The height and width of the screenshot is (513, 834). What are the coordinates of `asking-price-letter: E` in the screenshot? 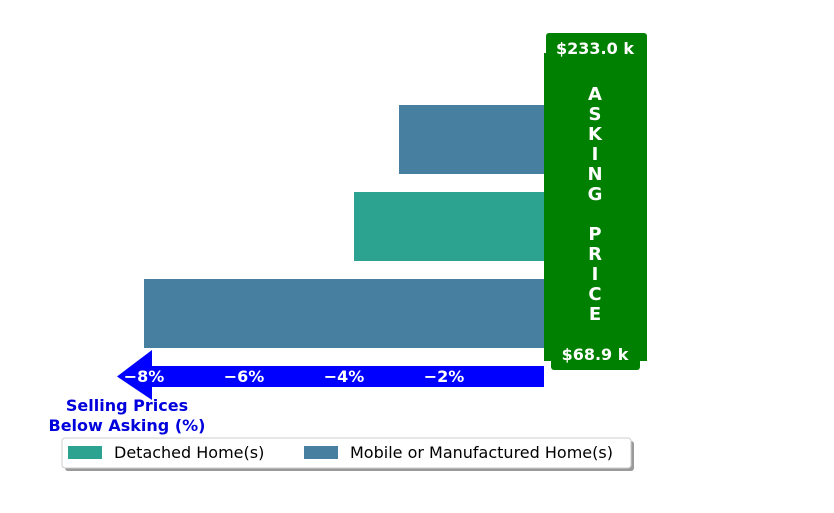 It's located at (595, 314).